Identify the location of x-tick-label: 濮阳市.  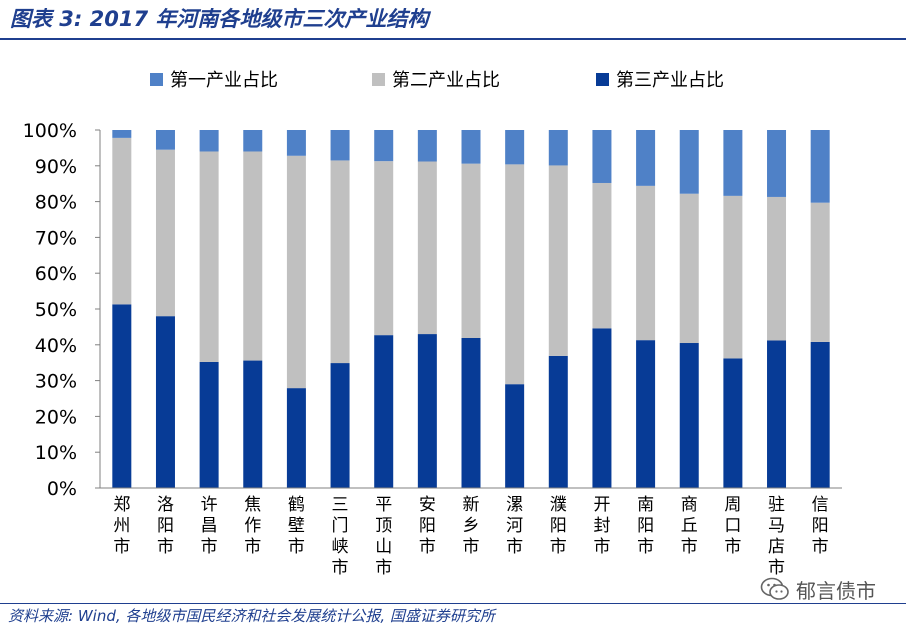
(558, 526).